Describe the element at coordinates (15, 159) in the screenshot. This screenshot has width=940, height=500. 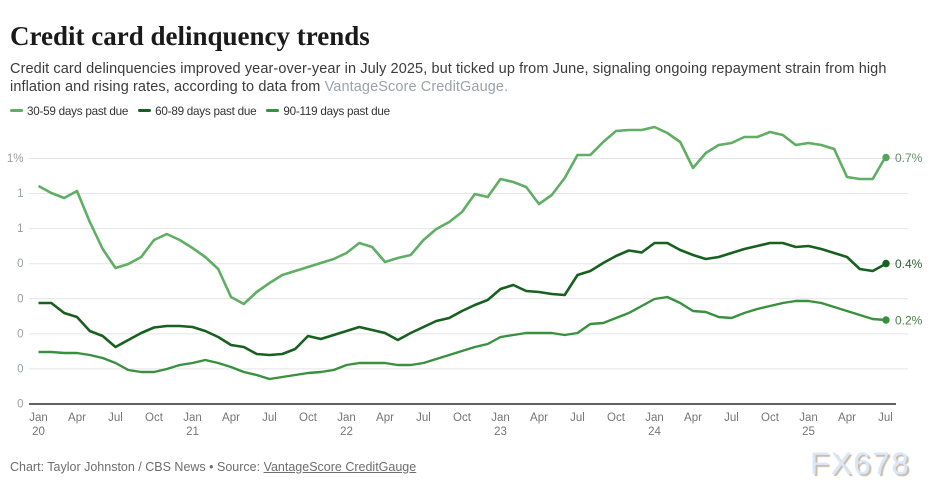
I see `svg-text: 1%` at that location.